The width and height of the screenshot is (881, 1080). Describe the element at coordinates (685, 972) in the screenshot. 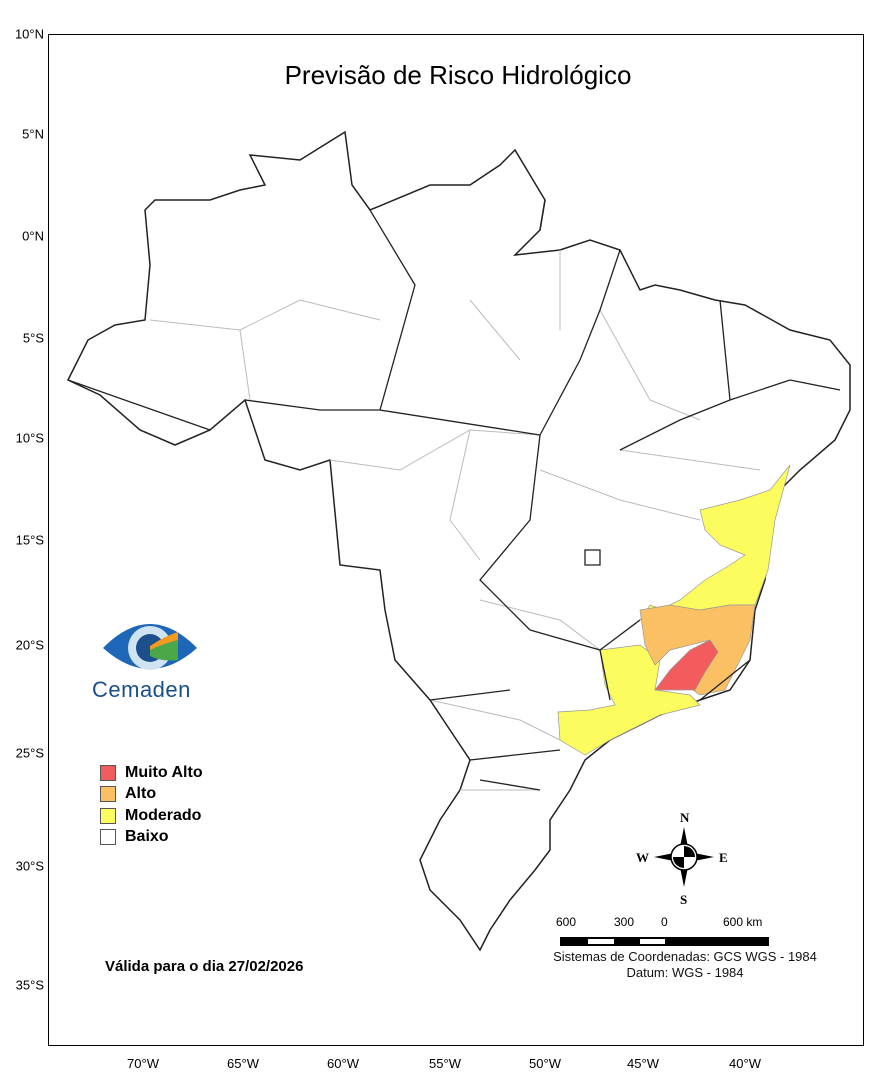

I see `datum-text: Datum: WGS - 1984` at that location.